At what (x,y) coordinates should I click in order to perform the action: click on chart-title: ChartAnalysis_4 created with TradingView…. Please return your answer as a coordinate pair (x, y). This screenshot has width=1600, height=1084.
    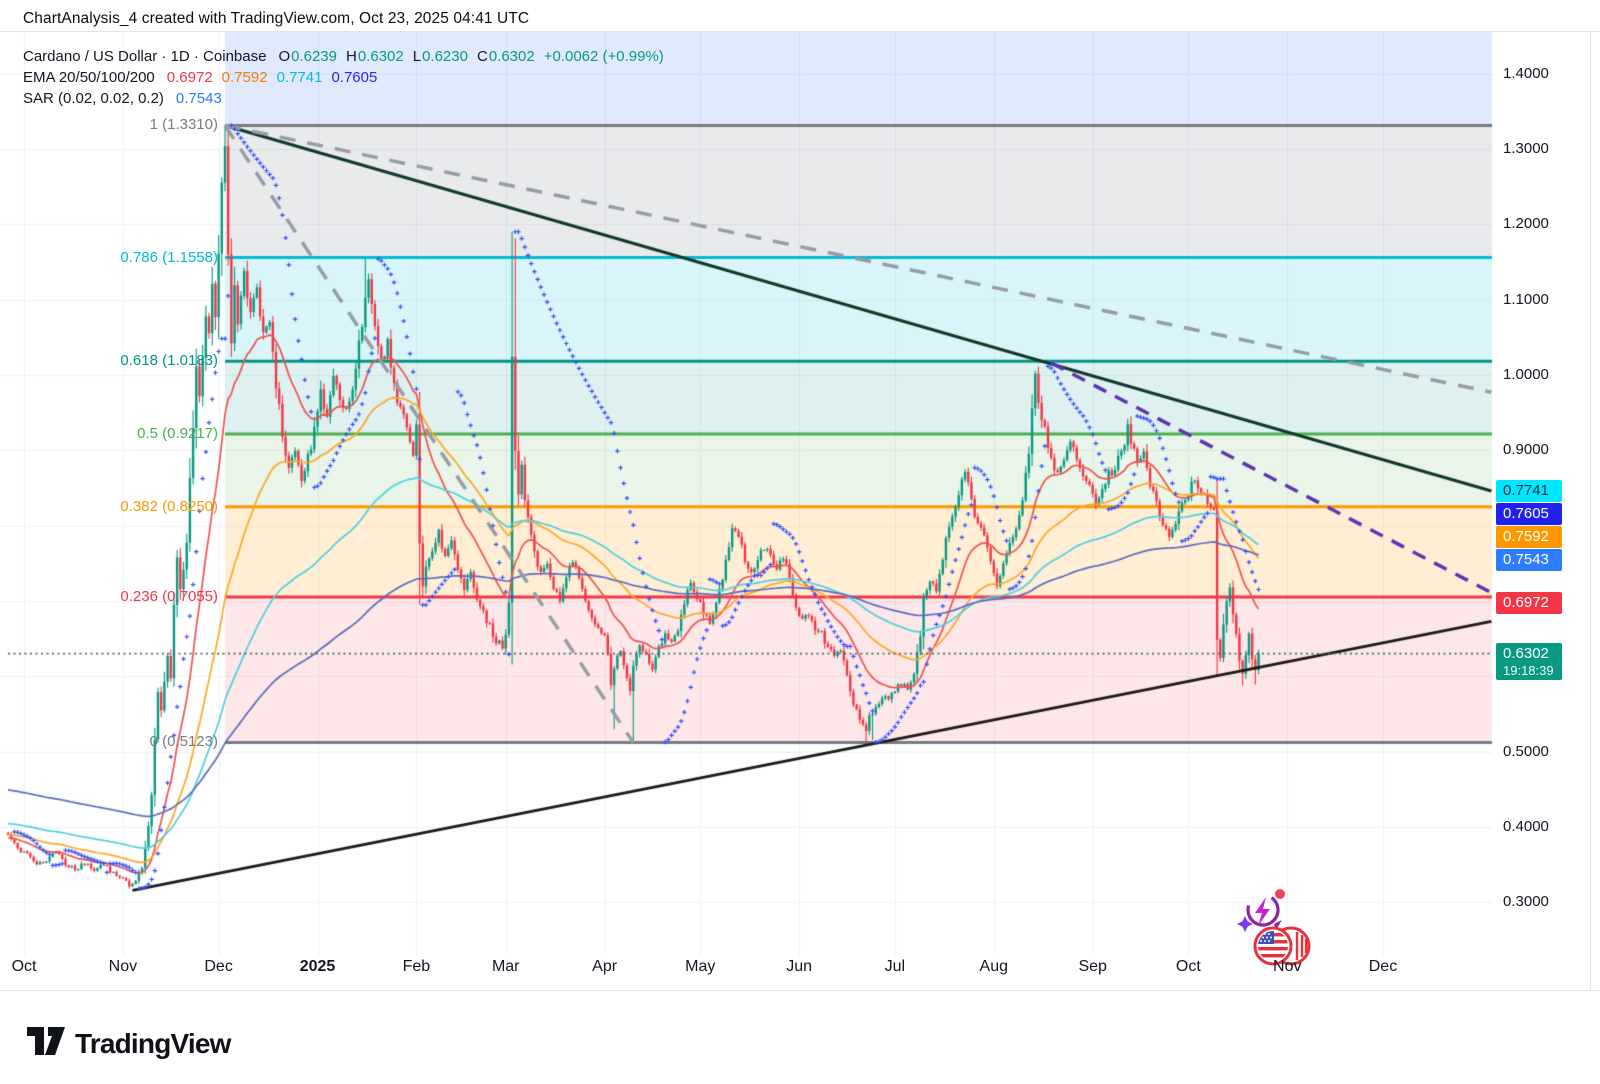
    Looking at the image, I should click on (276, 18).